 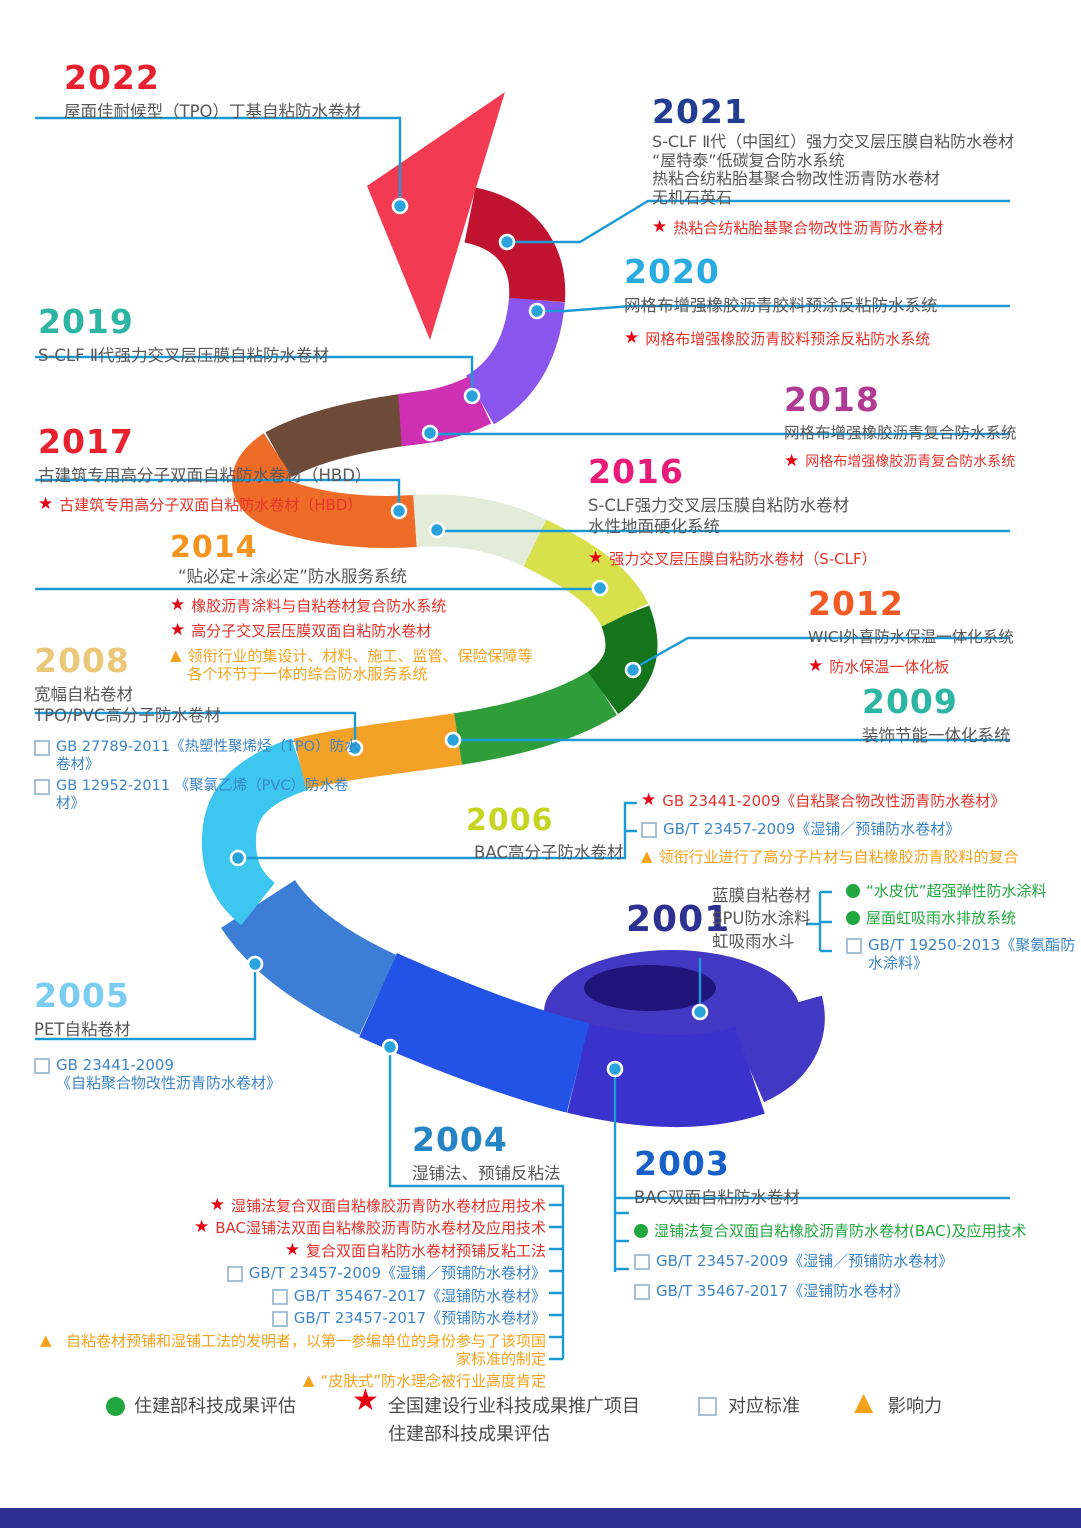 I want to click on milestone-title: “屋特泰”低碳复合防水系统, so click(x=748, y=160).